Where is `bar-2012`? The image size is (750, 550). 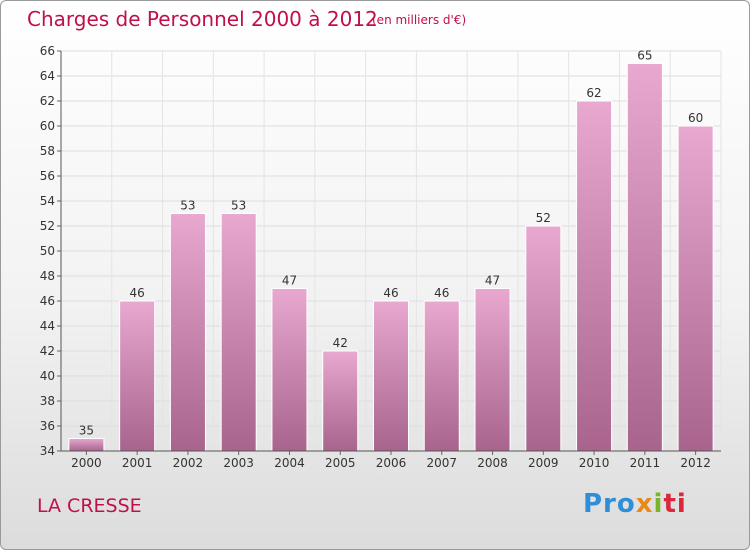
bar-2012 is located at coordinates (695, 288).